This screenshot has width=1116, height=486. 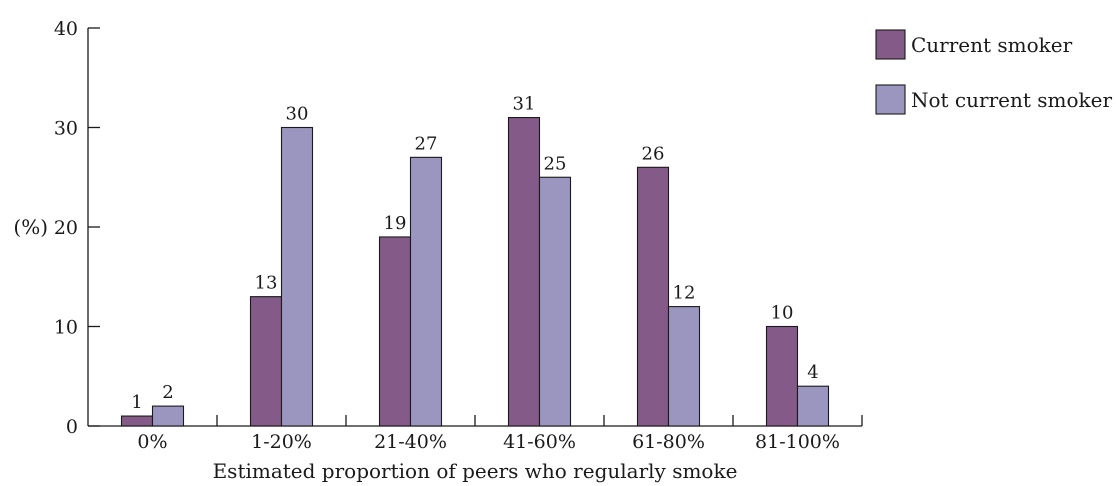 What do you see at coordinates (812, 372) in the screenshot?
I see `data-label: 4` at bounding box center [812, 372].